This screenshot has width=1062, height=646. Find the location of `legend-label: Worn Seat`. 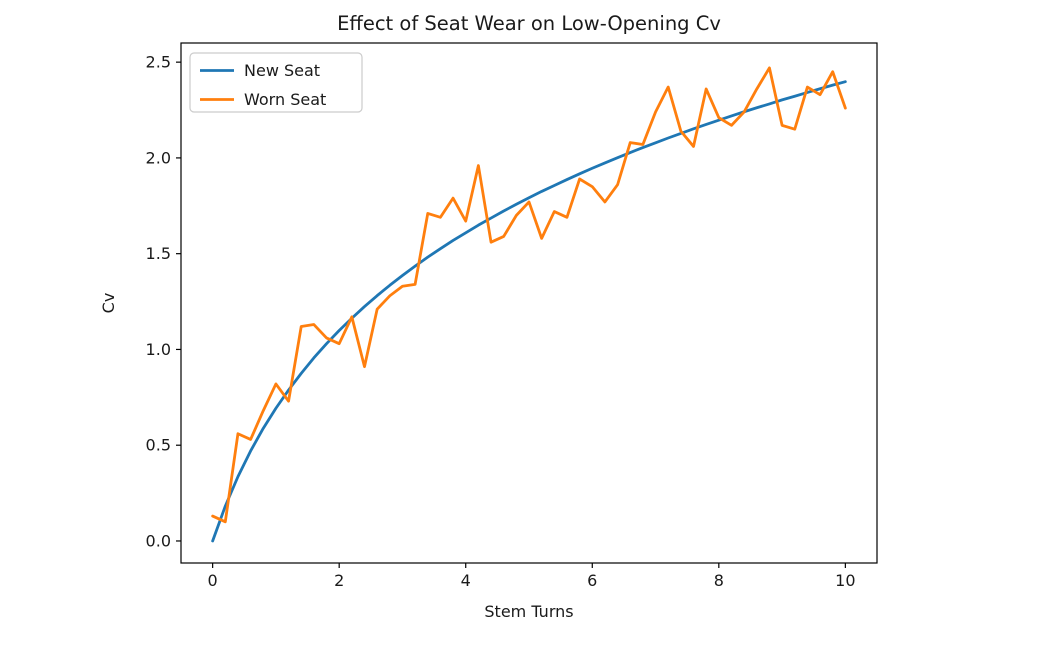

legend-label: Worn Seat is located at coordinates (285, 99).